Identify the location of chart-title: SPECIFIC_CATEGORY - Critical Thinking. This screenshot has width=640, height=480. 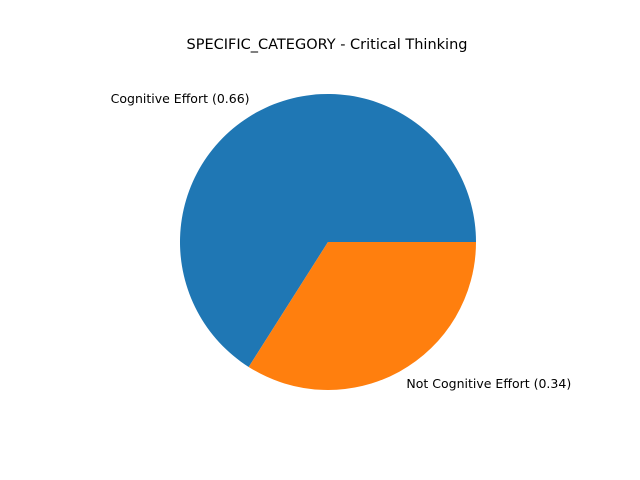
(327, 45).